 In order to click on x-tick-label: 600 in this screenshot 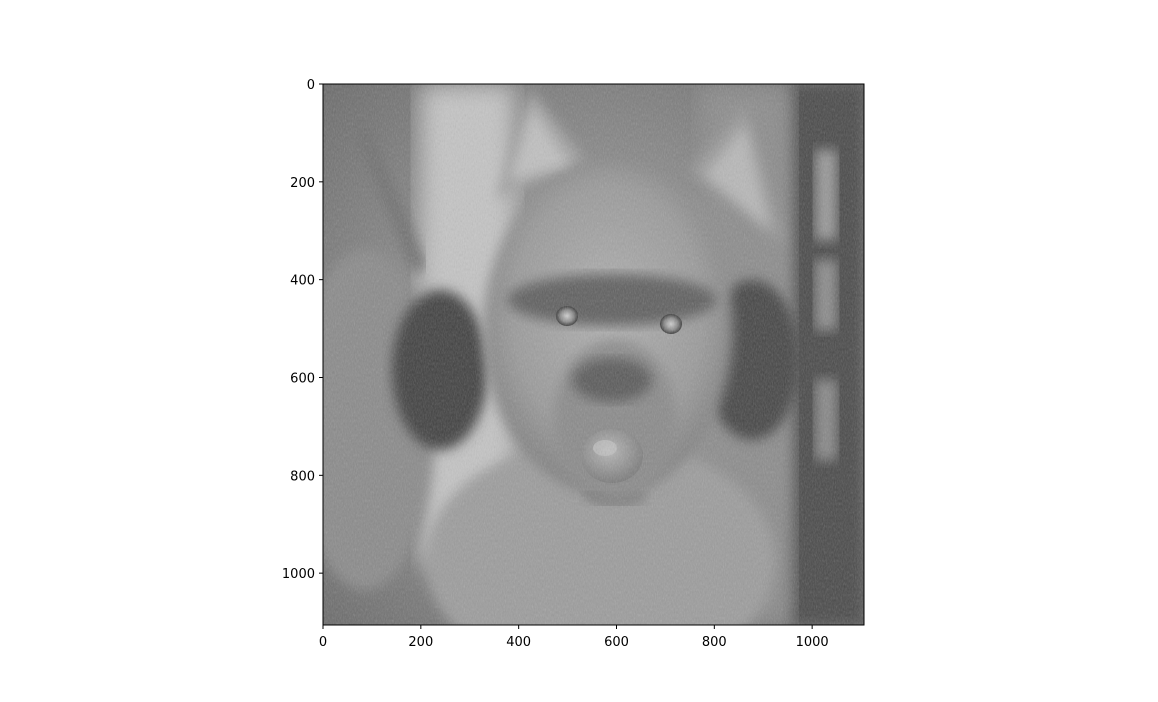, I will do `click(616, 642)`.